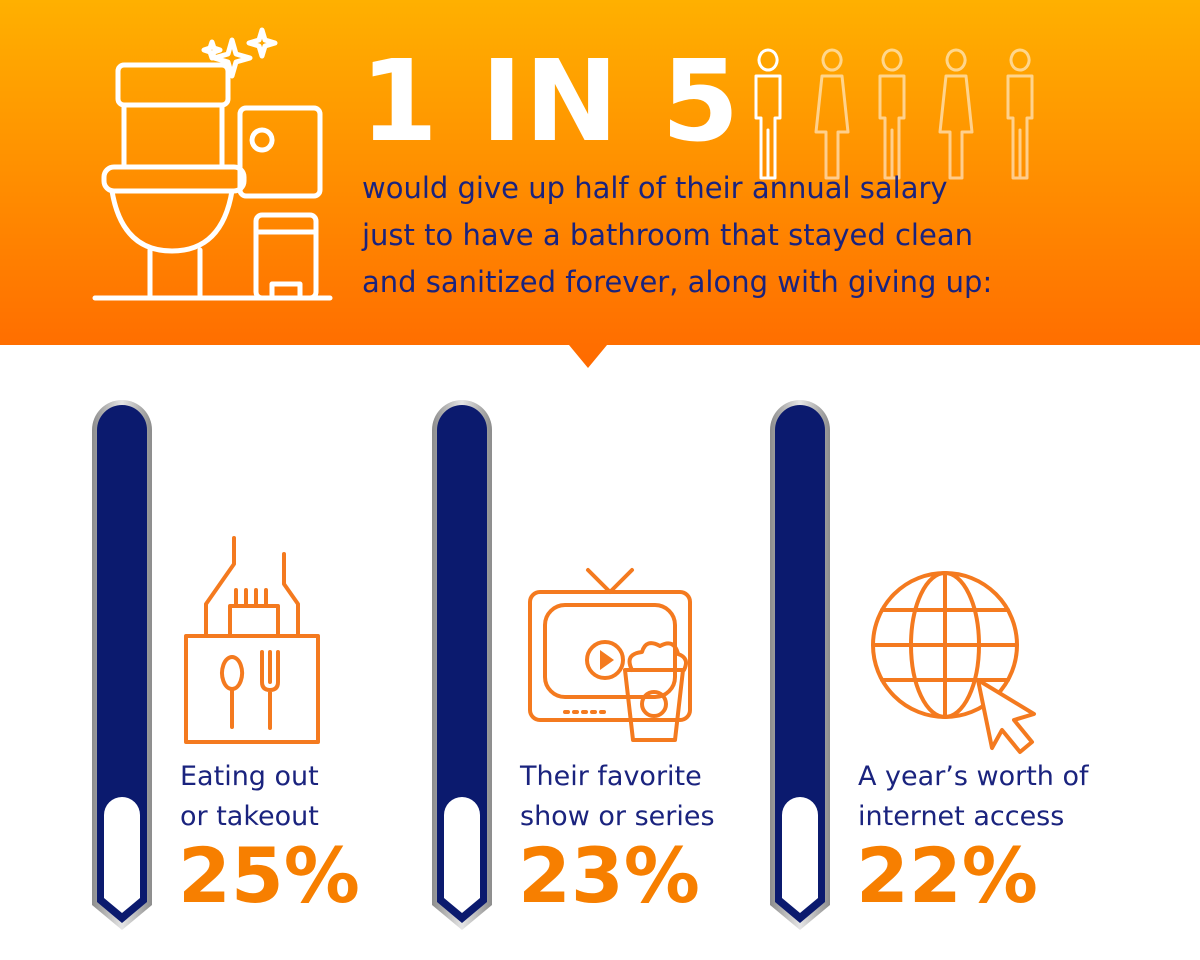 The height and width of the screenshot is (960, 1200). I want to click on people-icons, so click(894, 114).